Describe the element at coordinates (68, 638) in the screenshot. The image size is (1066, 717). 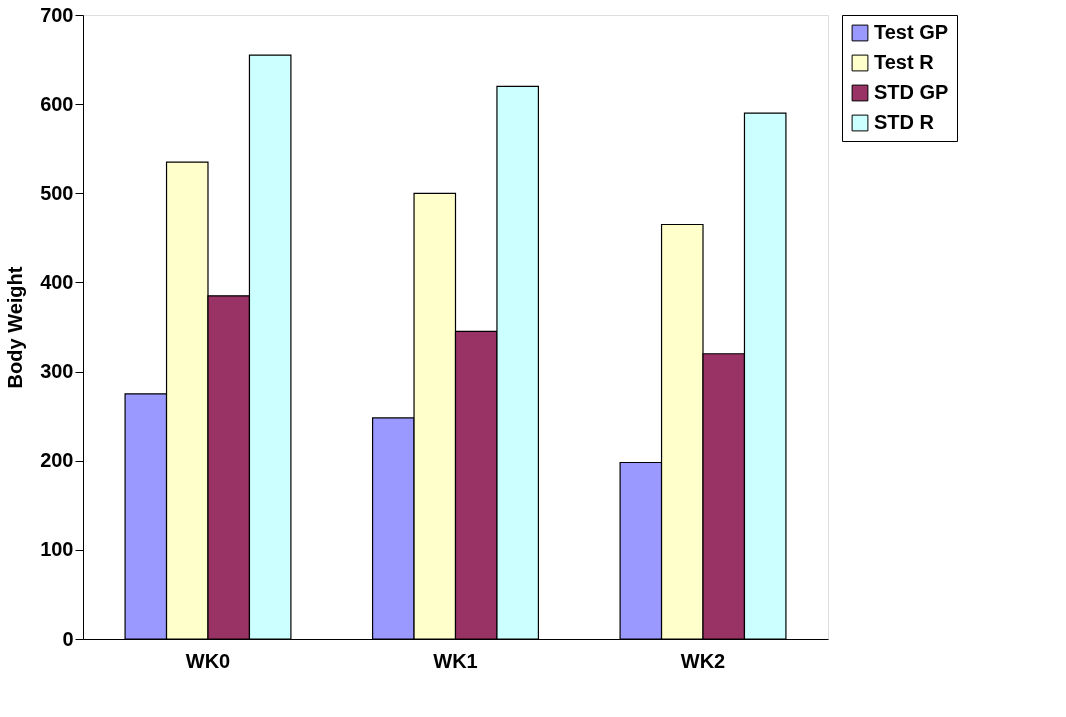
I see `y-tick-label: 0` at that location.